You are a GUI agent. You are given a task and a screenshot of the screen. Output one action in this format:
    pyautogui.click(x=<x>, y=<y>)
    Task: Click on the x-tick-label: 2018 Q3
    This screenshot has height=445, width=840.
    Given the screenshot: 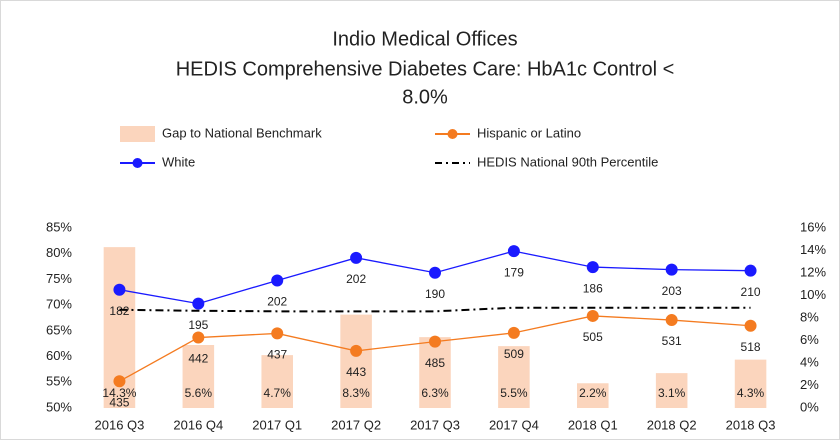 What is the action you would take?
    pyautogui.click(x=751, y=424)
    